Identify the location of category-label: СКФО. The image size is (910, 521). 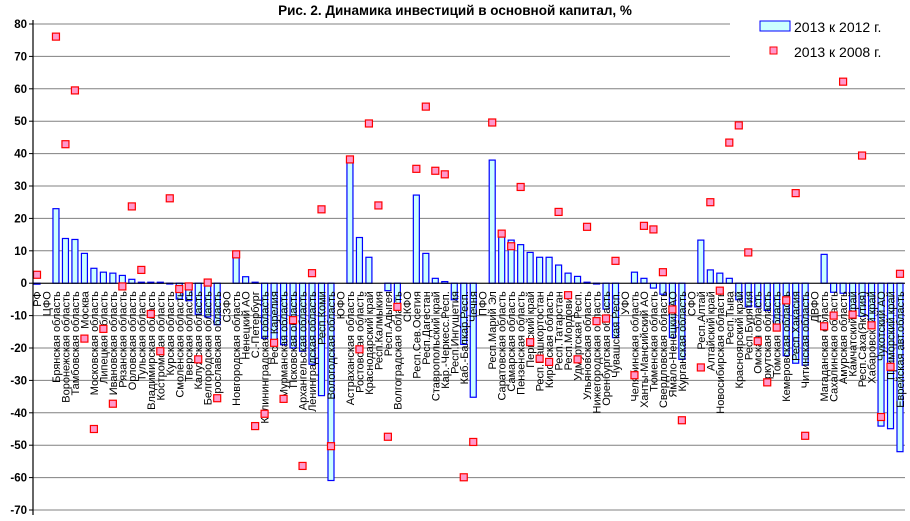
(408, 306).